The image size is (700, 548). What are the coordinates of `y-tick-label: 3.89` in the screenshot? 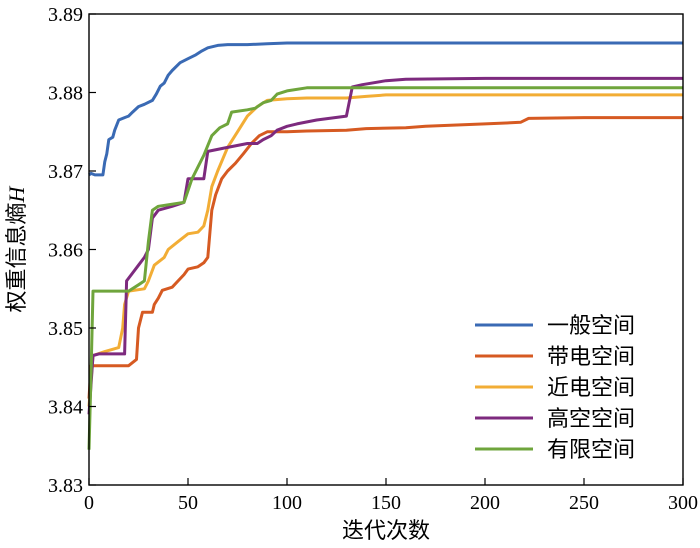 It's located at (65, 15).